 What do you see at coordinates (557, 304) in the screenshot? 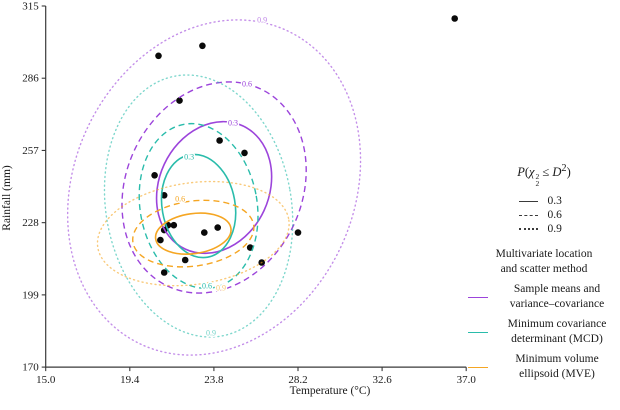
I see `method-label-line2: variance–covariance` at bounding box center [557, 304].